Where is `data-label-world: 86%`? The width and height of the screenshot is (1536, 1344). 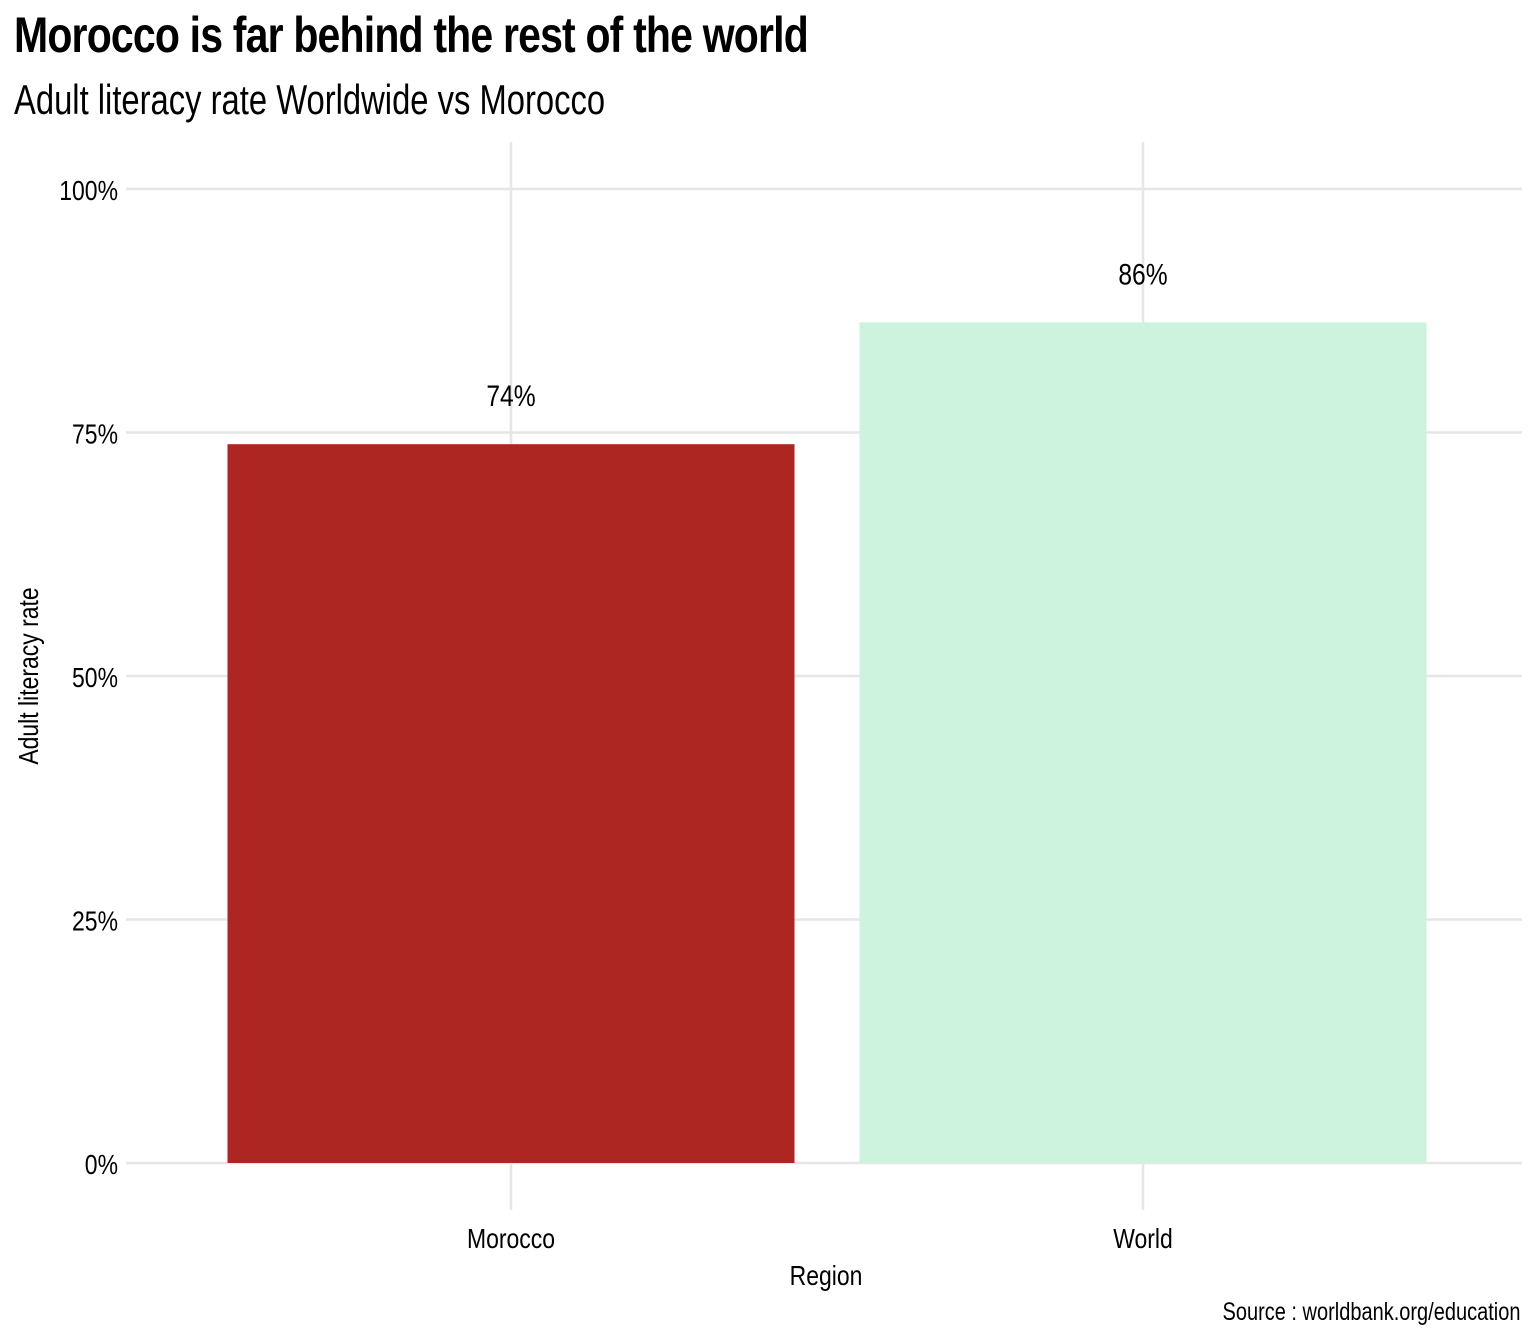 data-label-world: 86% is located at coordinates (1142, 274).